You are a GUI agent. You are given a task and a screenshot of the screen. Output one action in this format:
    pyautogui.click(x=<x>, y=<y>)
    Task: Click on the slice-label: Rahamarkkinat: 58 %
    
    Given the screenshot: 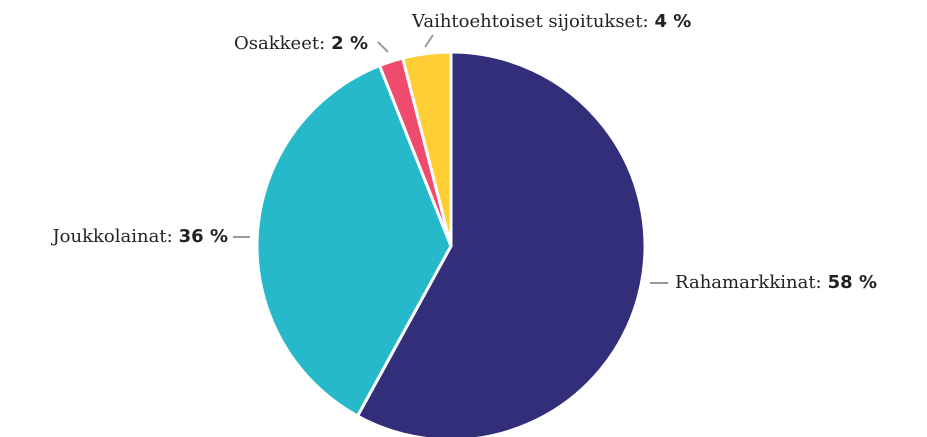 What is the action you would take?
    pyautogui.click(x=776, y=282)
    